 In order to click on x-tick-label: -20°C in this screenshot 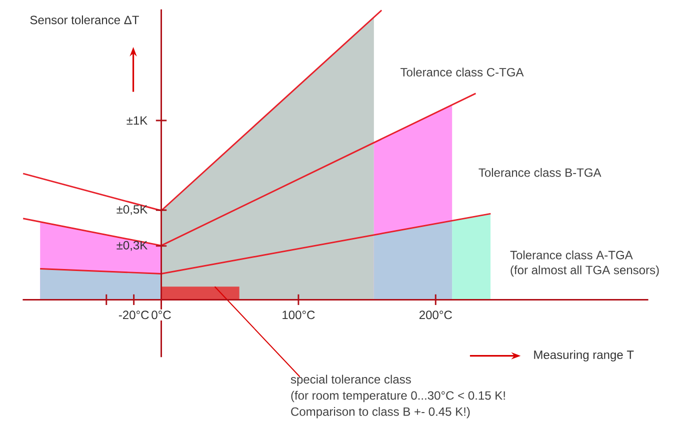, I will do `click(133, 315)`.